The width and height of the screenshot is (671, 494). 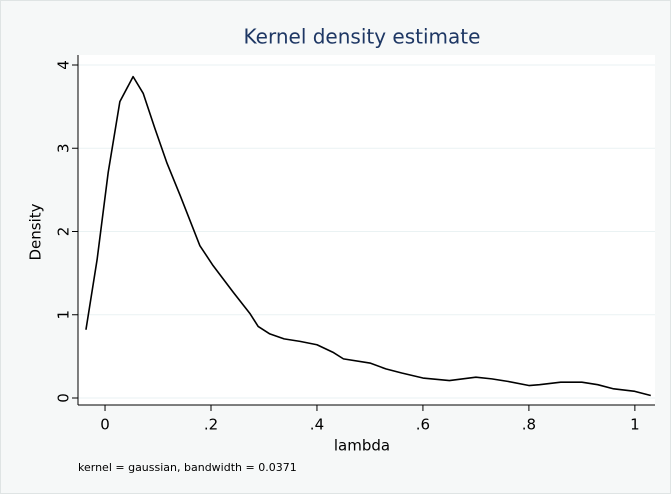 I want to click on x-tick-label: .6, so click(x=423, y=425).